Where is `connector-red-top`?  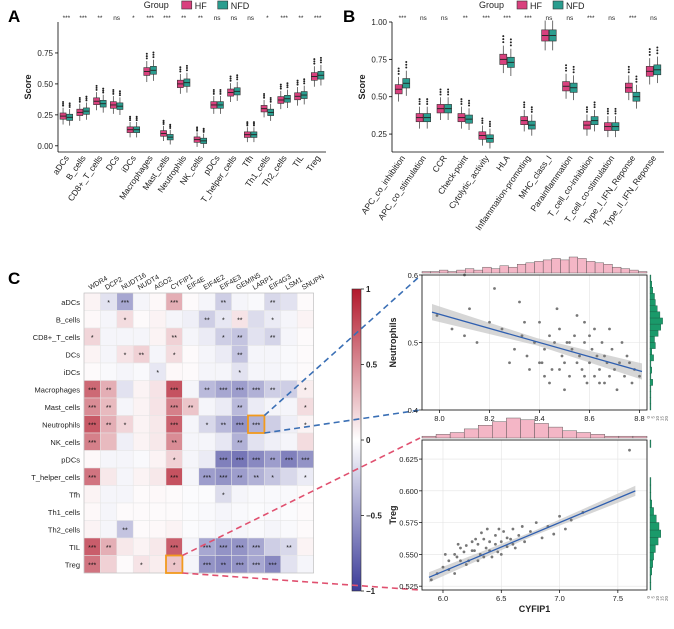 connector-red-top is located at coordinates (301, 497).